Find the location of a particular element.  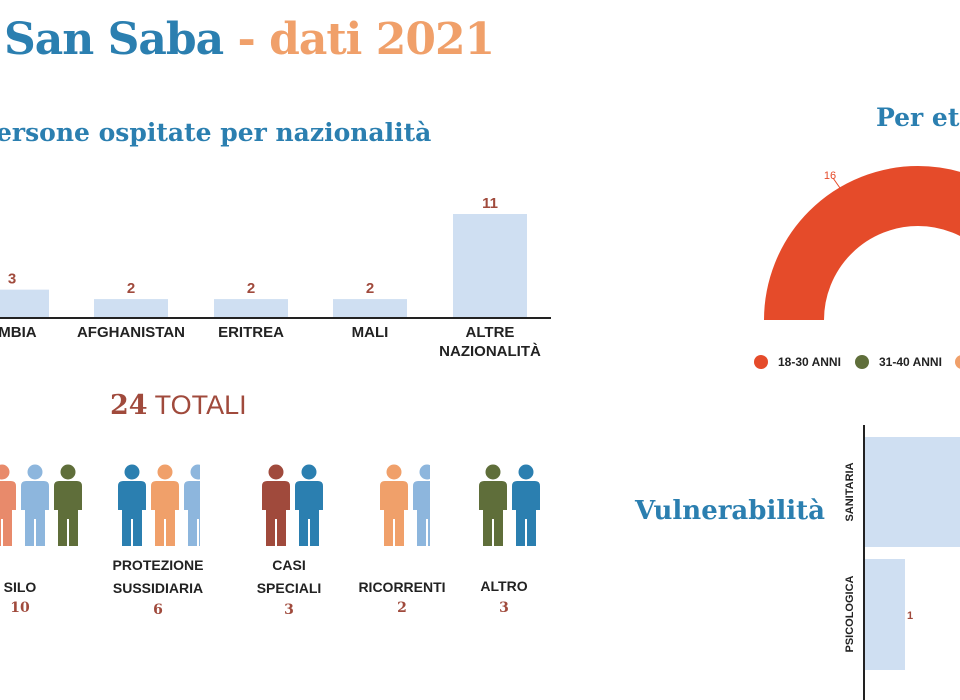

vulnerability-bar-value: 1 is located at coordinates (910, 616).